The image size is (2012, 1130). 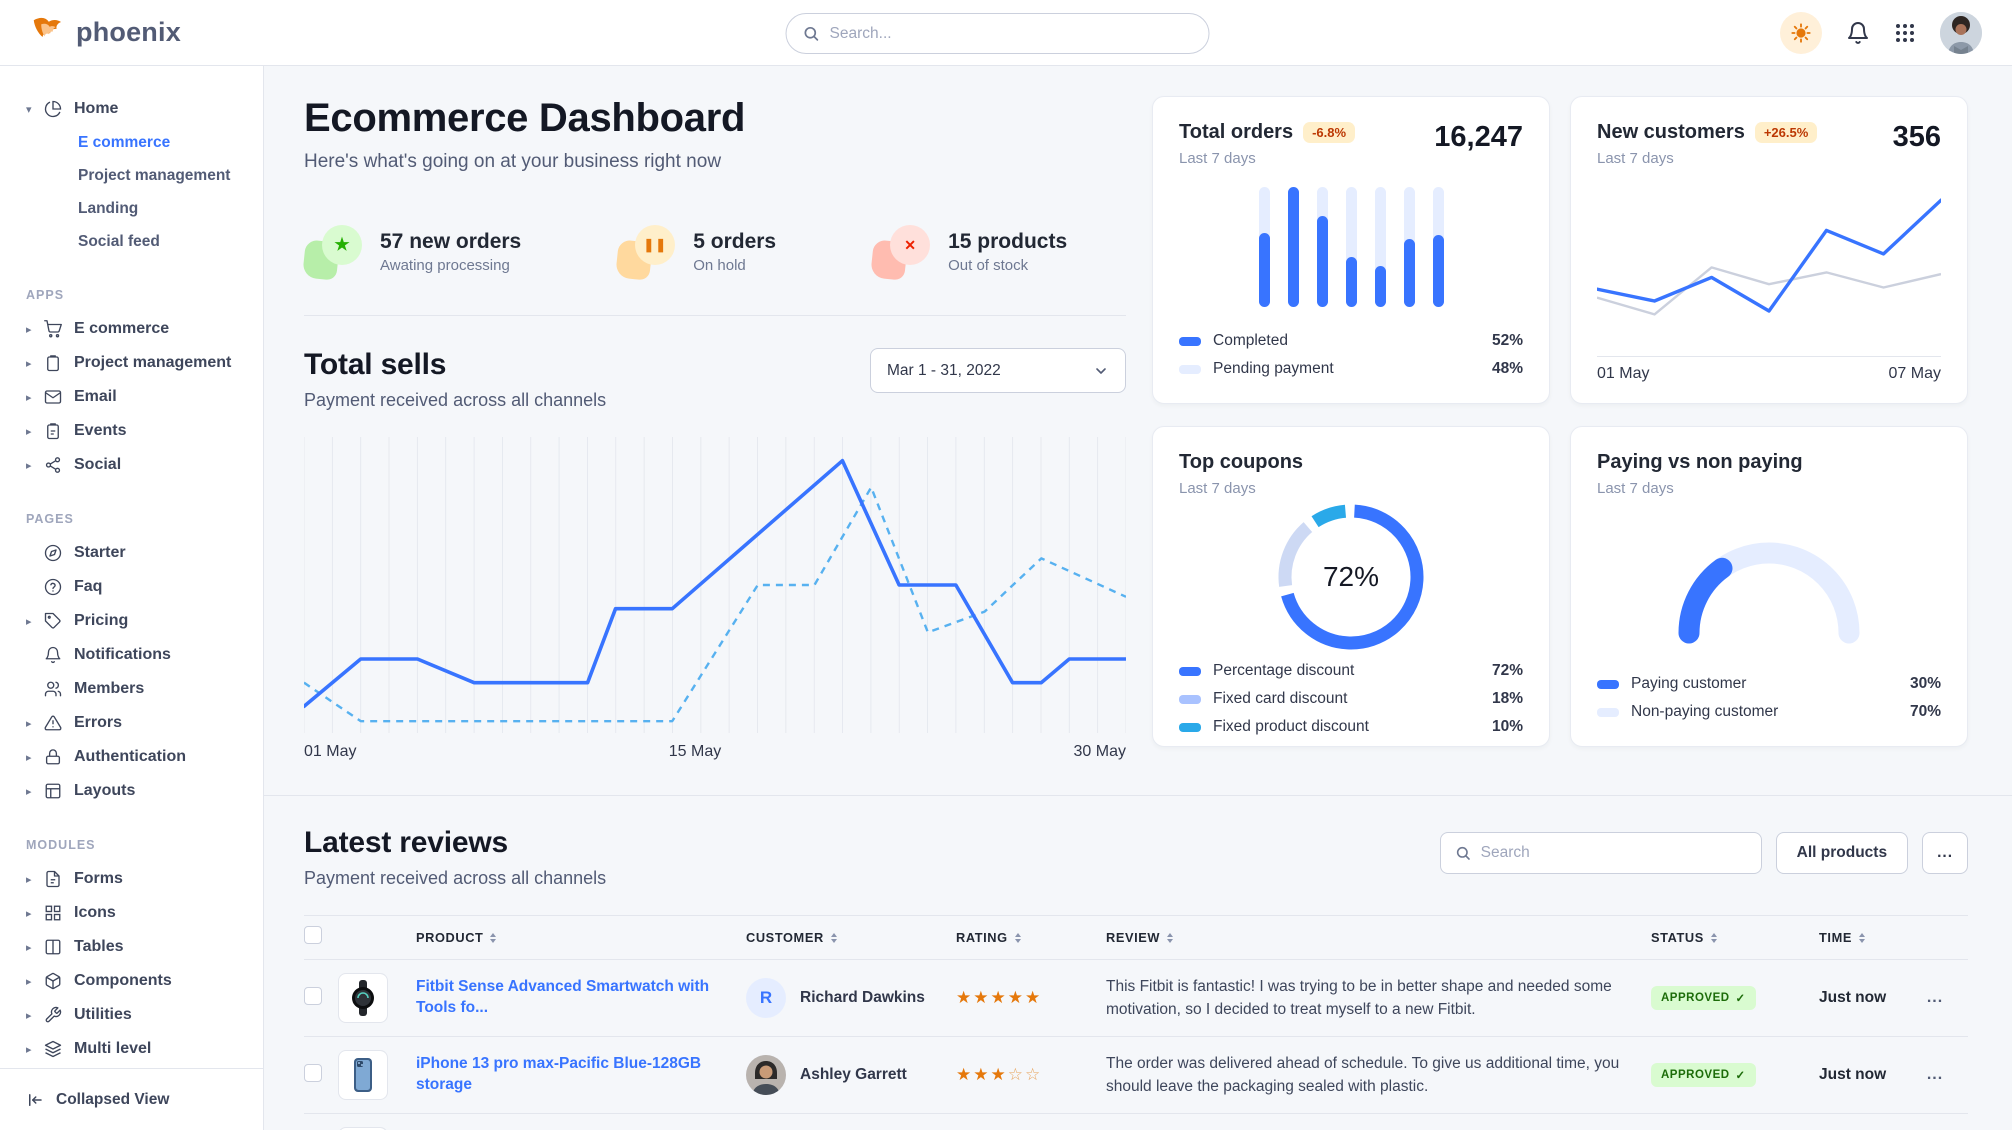 I want to click on user-avatar, so click(x=1961, y=32).